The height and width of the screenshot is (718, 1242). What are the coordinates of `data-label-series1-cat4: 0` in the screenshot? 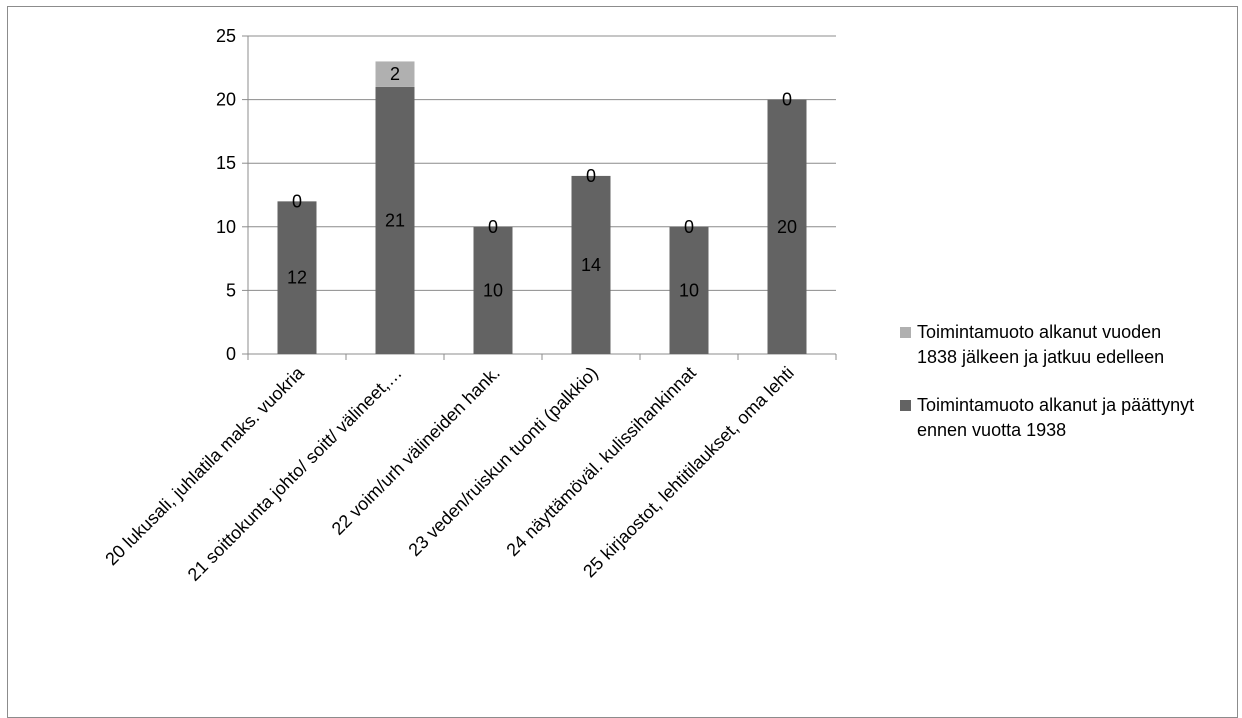 It's located at (689, 227).